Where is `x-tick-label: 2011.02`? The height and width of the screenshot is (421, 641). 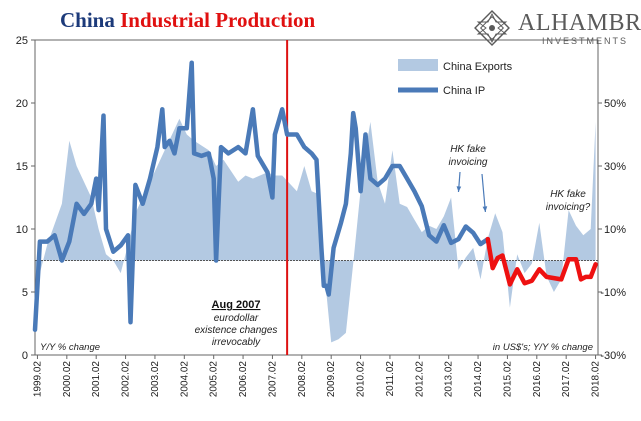
x-tick-label: 2011.02 is located at coordinates (390, 379).